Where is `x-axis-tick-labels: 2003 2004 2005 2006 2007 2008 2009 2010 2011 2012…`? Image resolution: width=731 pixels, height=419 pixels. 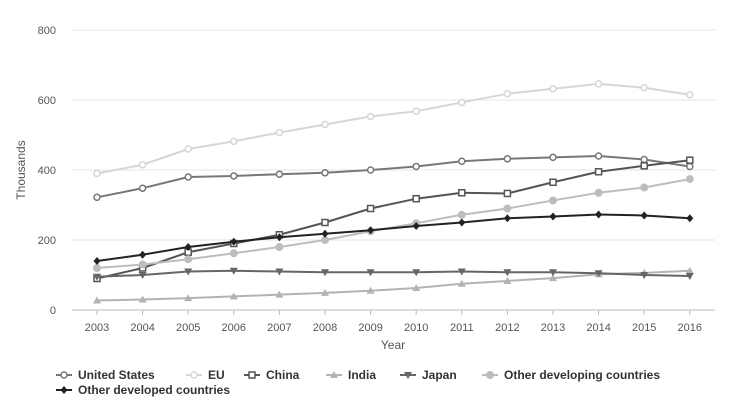
x-axis-tick-labels: 2003 2004 2005 2006 2007 2008 2009 2010 2011 2012… is located at coordinates (393, 322).